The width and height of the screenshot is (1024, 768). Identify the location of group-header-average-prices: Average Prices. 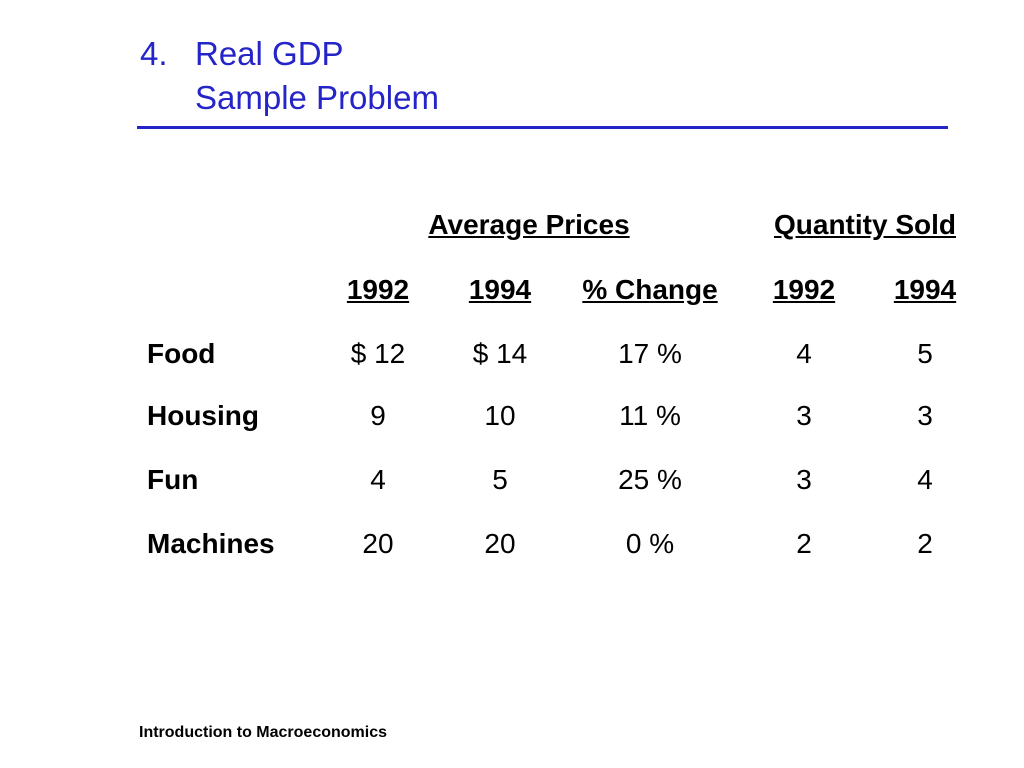
(529, 224).